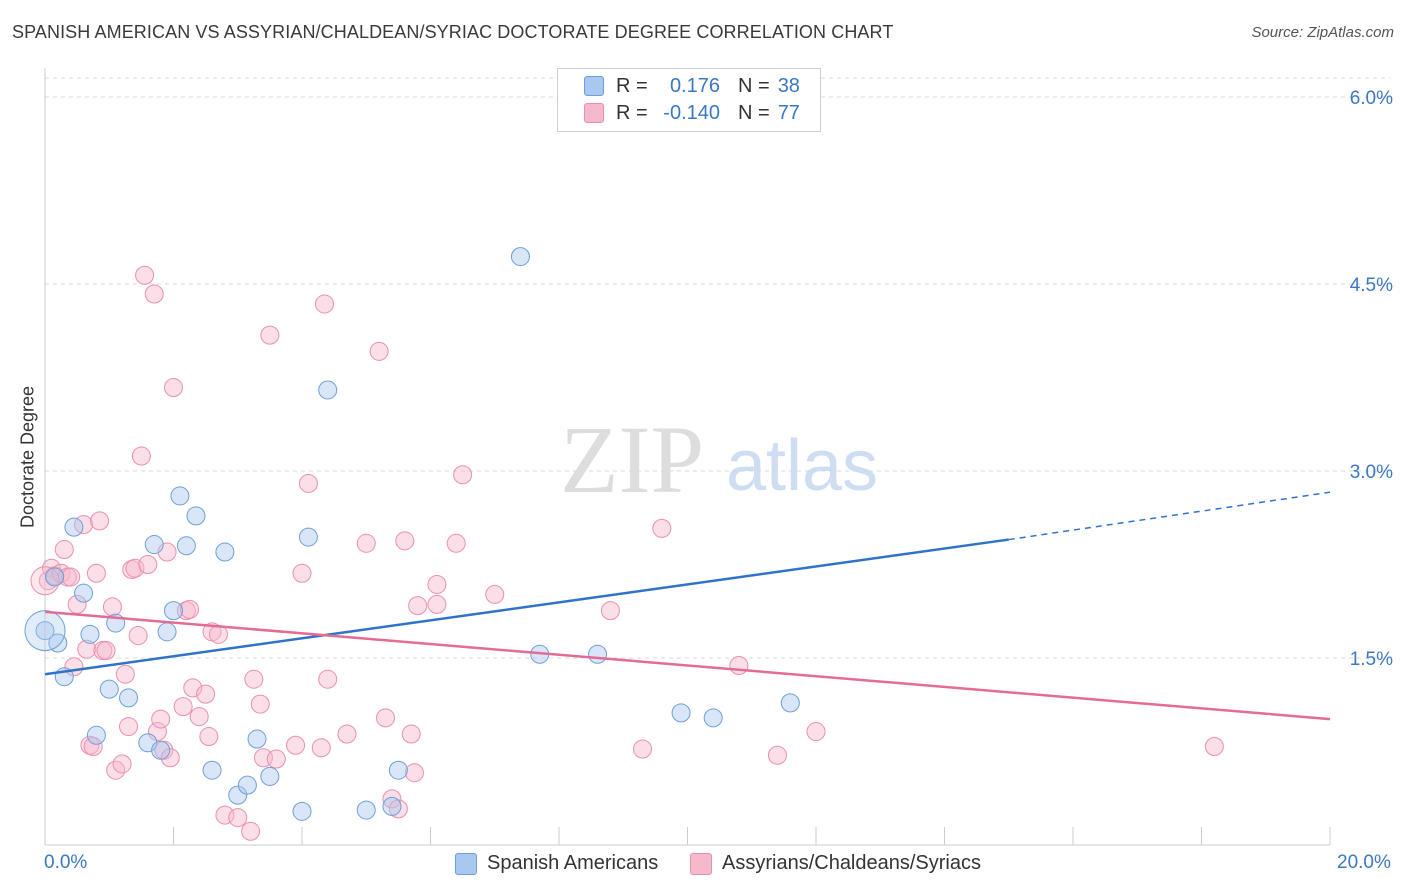 The height and width of the screenshot is (892, 1406). Describe the element at coordinates (526, 607) in the screenshot. I see `trend-line-spanish` at that location.